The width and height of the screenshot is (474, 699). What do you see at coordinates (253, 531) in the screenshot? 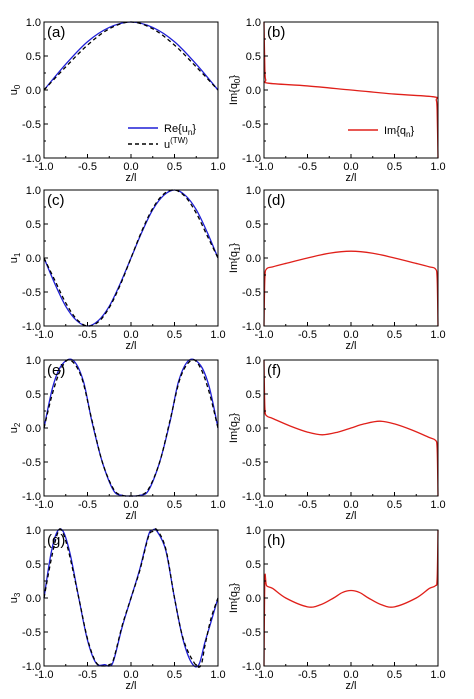
I see `y-tick-label-h-4: 1.0` at bounding box center [253, 531].